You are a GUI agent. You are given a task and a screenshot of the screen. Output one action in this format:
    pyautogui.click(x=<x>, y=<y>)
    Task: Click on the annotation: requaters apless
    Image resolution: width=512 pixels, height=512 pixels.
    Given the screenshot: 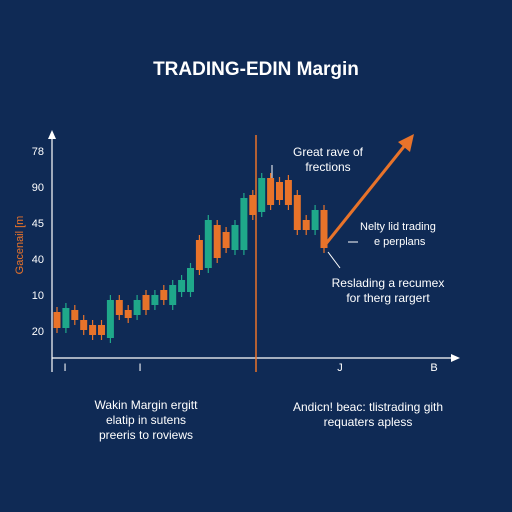 What is the action you would take?
    pyautogui.click(x=368, y=422)
    